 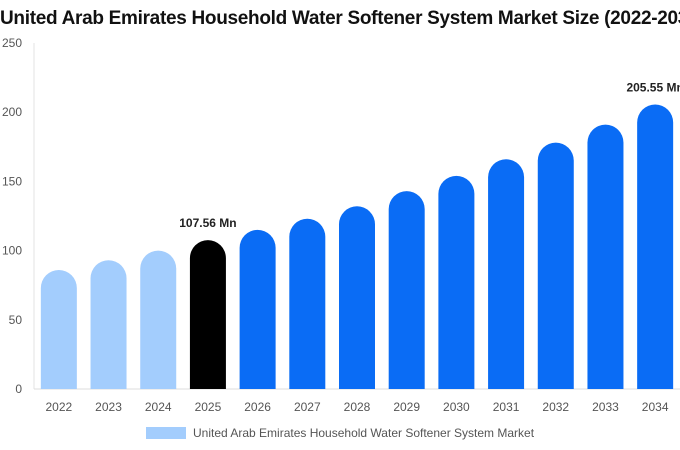 I want to click on y-tick-label: 0, so click(x=18, y=389).